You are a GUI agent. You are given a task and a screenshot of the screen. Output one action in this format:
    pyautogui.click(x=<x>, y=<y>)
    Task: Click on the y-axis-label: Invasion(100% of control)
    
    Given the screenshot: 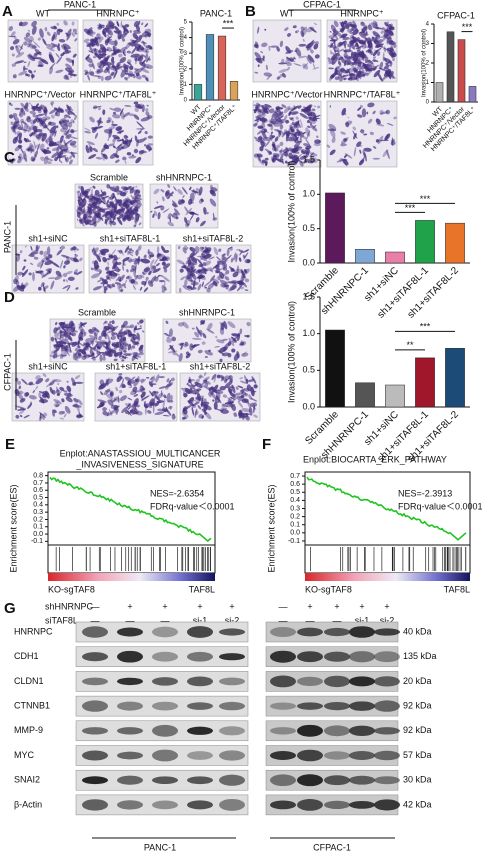 What is the action you would take?
    pyautogui.click(x=291, y=352)
    